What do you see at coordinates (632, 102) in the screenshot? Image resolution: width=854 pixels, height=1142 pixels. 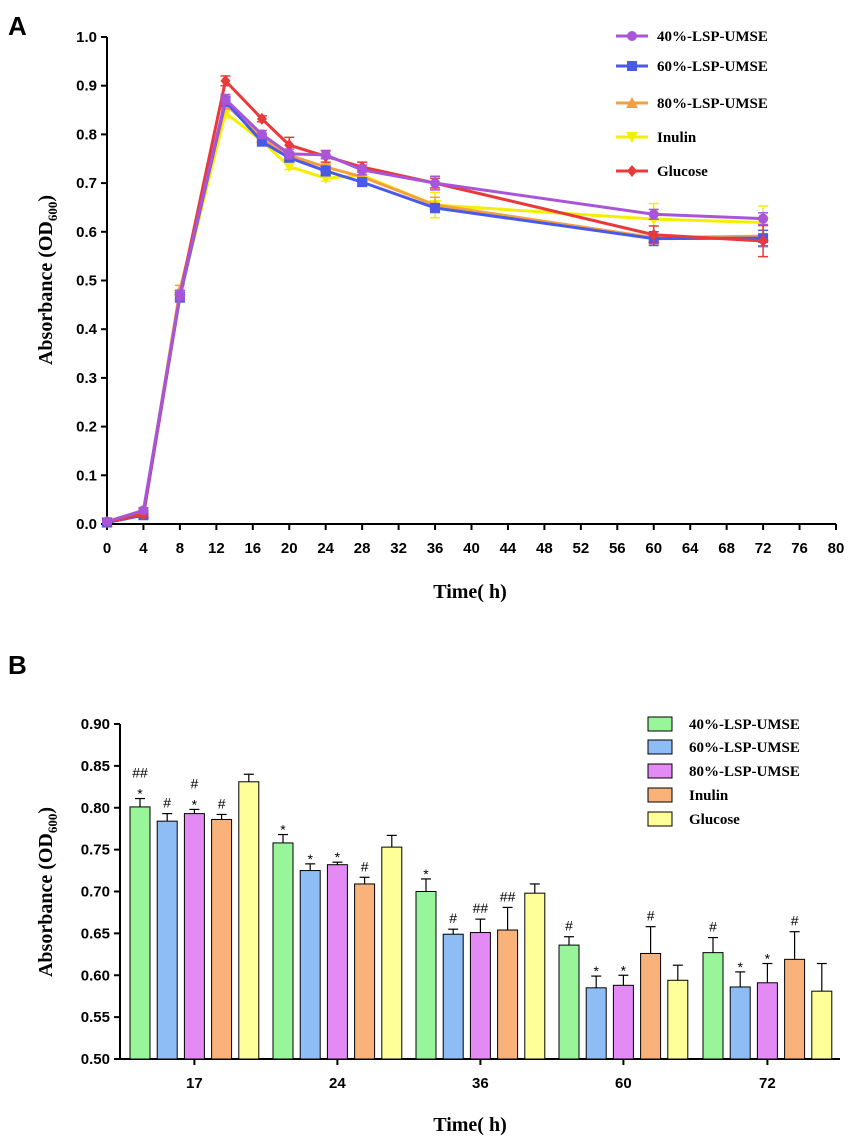 I see `panel-a-legend-marker-80-lsp-umse` at bounding box center [632, 102].